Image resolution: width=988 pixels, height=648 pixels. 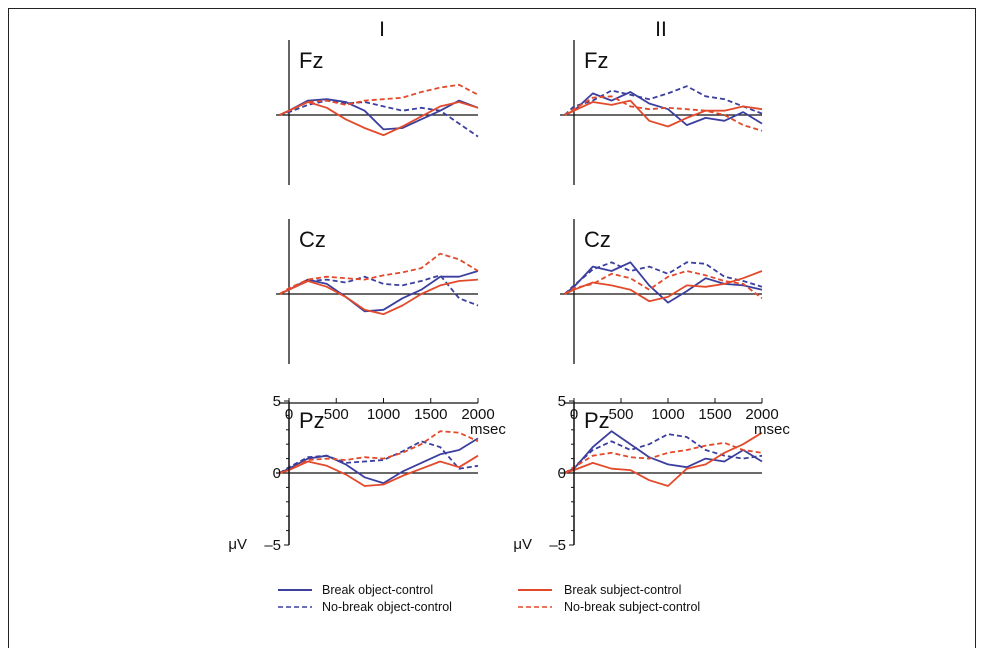 What do you see at coordinates (488, 429) in the screenshot?
I see `x-unit-label-I-Pz: msec` at bounding box center [488, 429].